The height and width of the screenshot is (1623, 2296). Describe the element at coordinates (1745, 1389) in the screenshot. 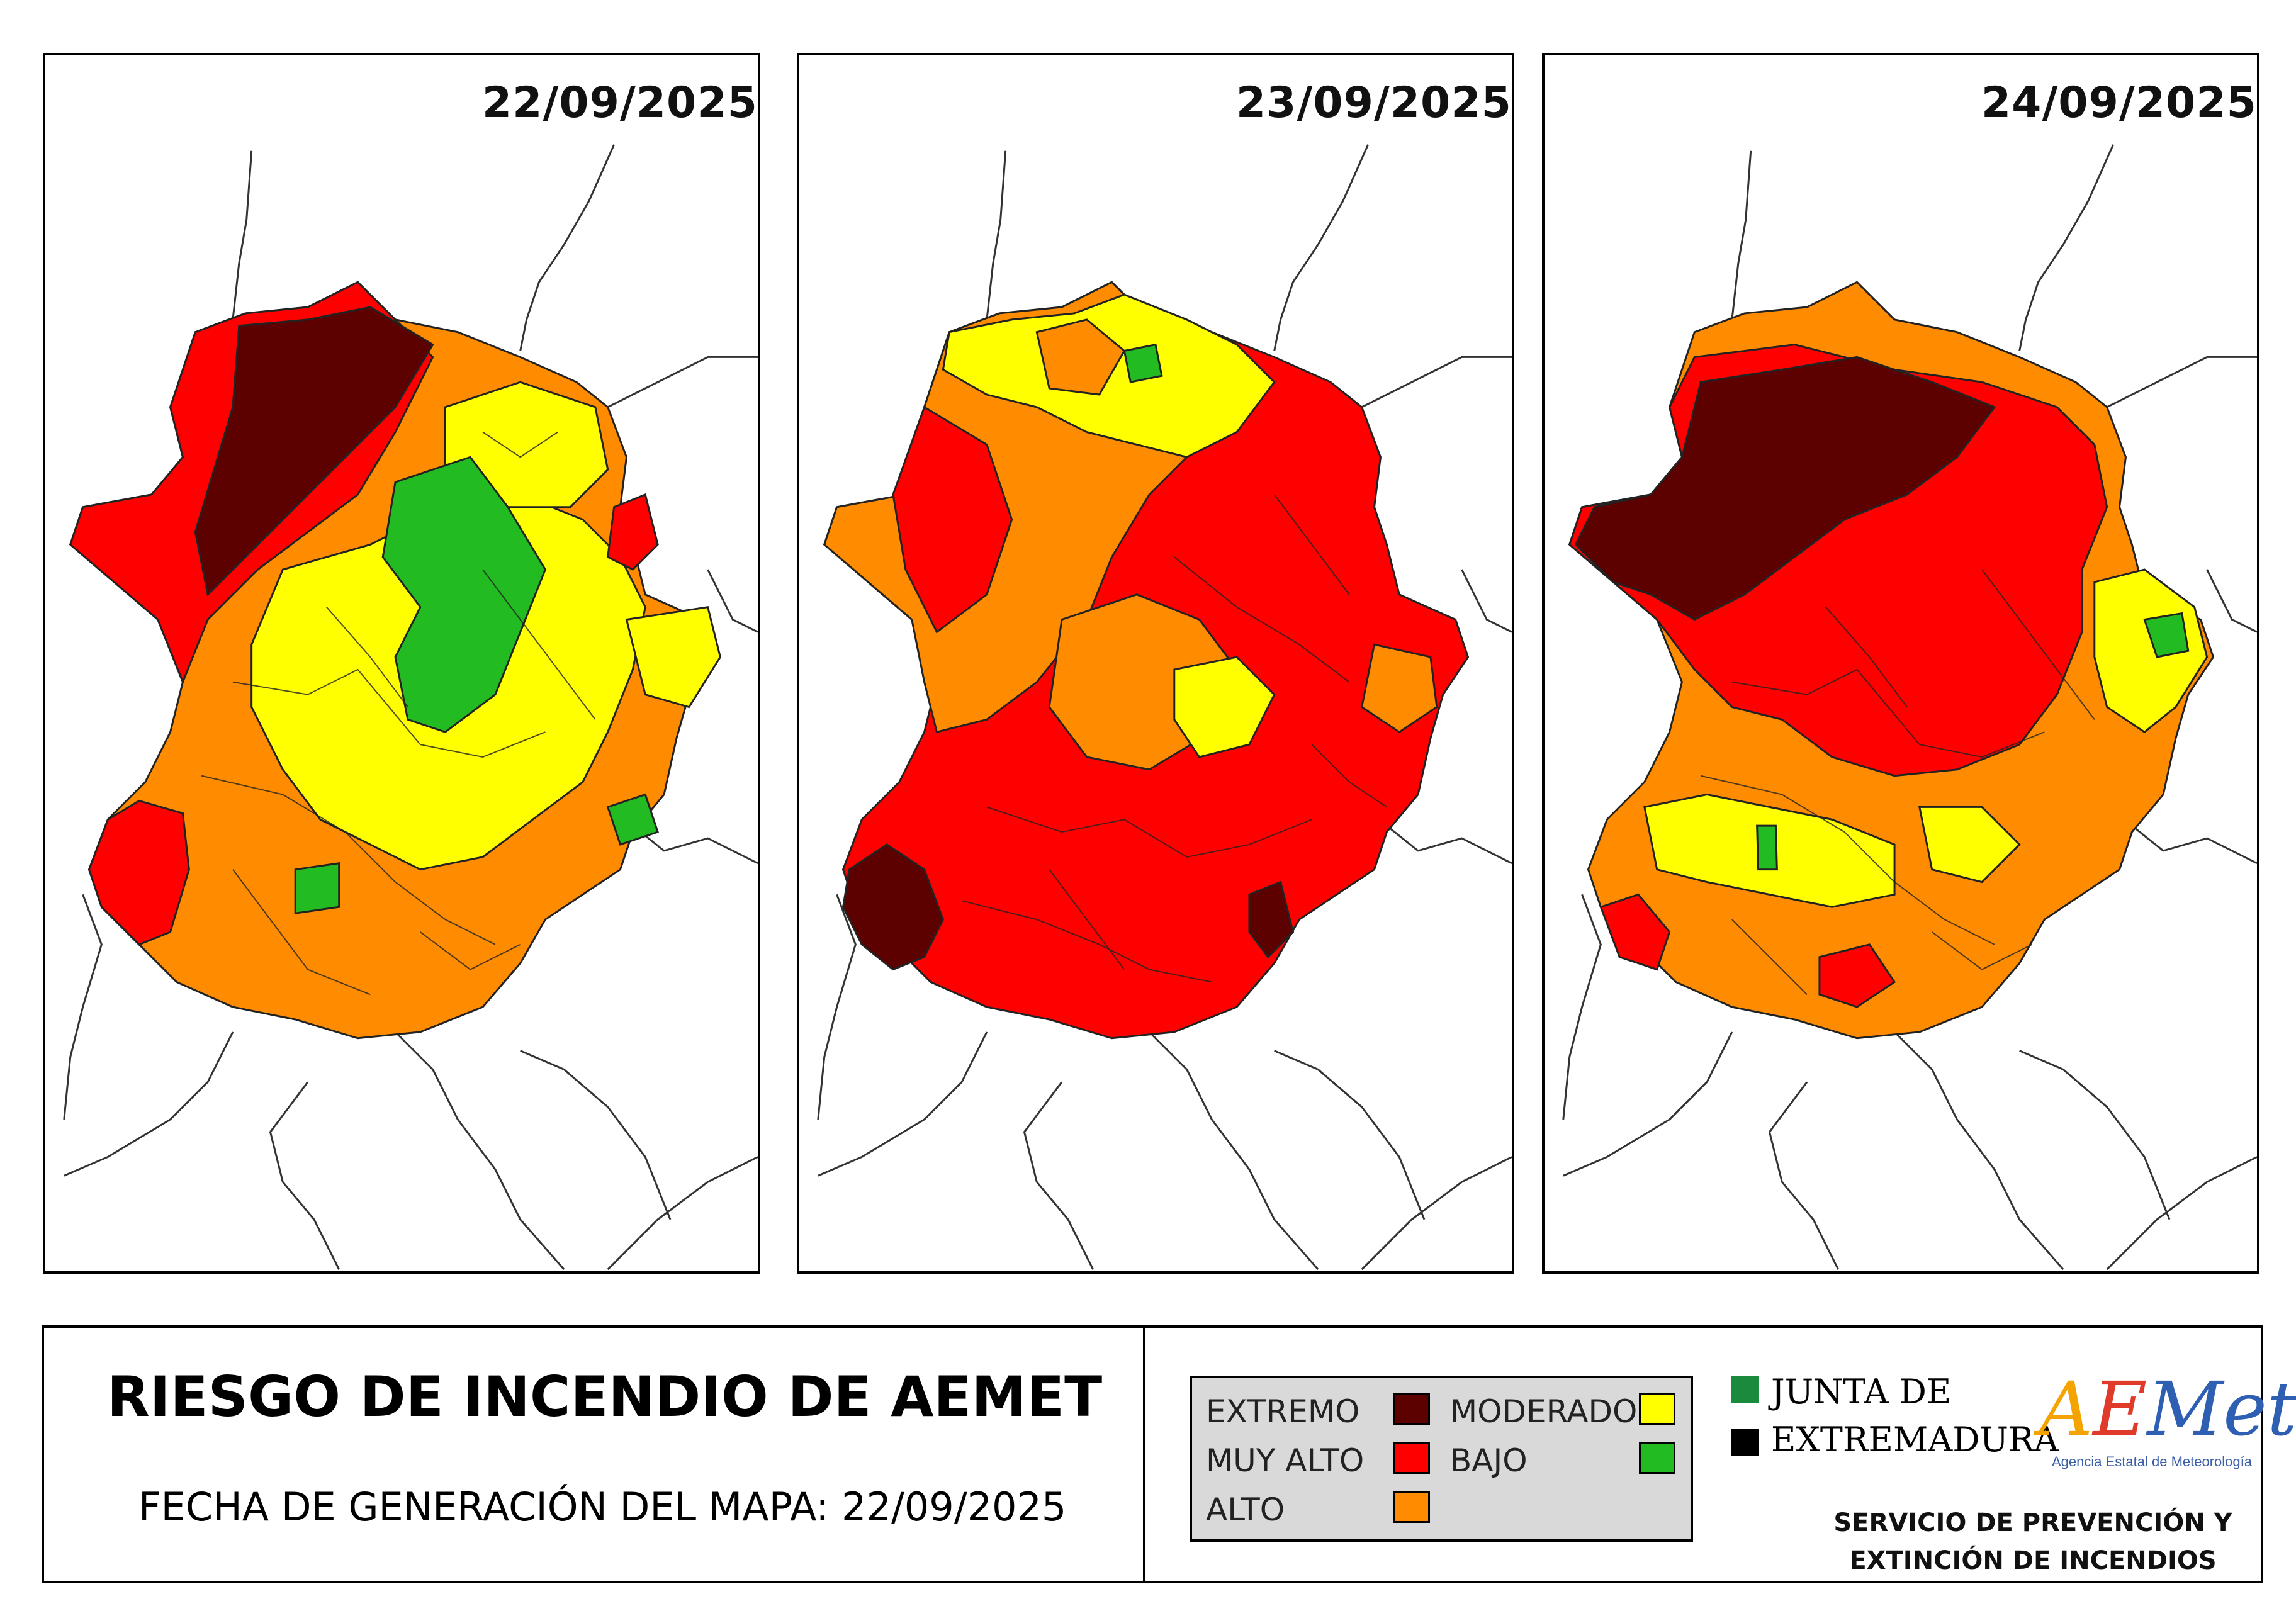

I see `junta-green-square-icon` at that location.